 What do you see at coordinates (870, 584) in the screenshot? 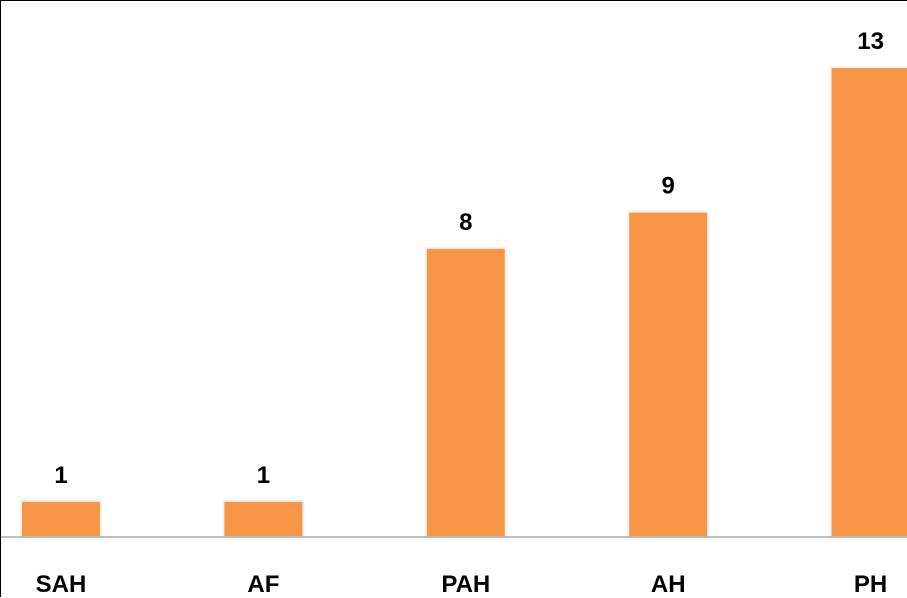
I see `category-label-ph: PH` at bounding box center [870, 584].